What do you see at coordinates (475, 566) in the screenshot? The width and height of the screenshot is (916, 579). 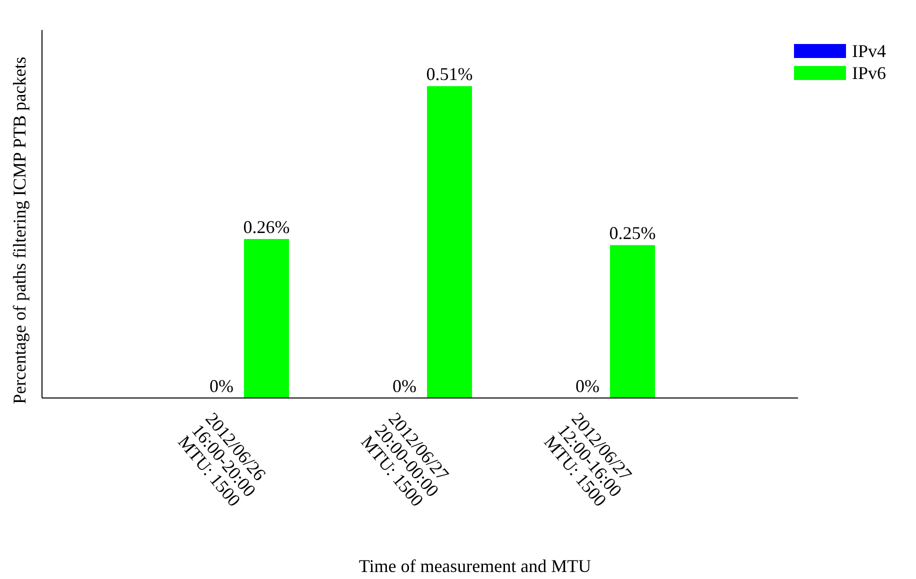 I see `x-axis-title: Time of measurement and MTU` at bounding box center [475, 566].